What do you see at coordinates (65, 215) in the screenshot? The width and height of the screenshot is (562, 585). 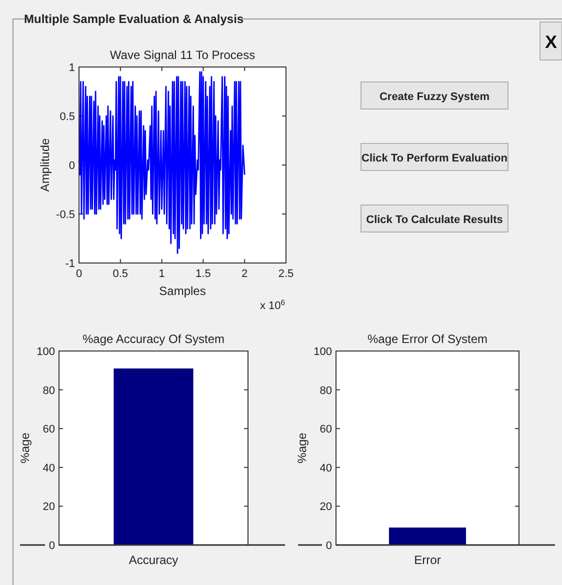 I see `y-tick-label: -0.5` at bounding box center [65, 215].